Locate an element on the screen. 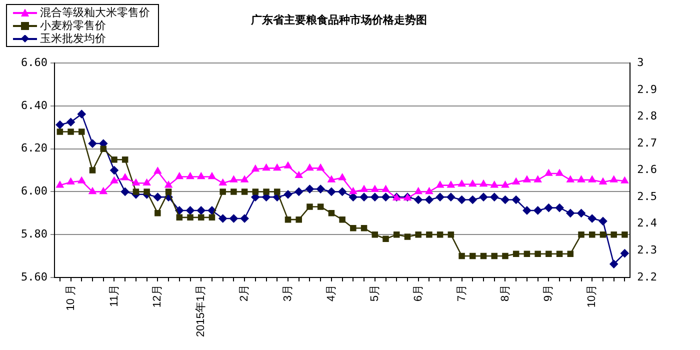 The image size is (700, 350). y2-tick-label: 2.2 is located at coordinates (647, 277).